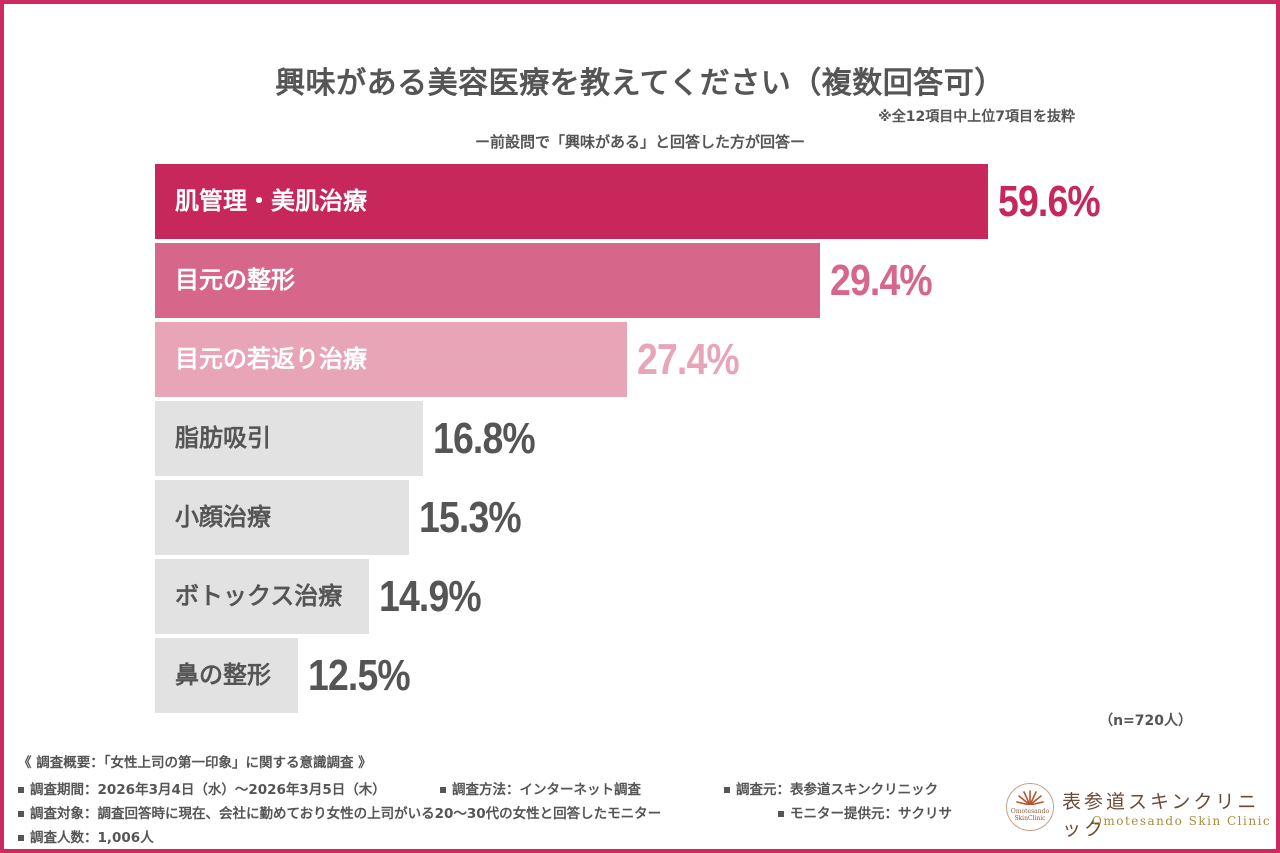 Image resolution: width=1280 pixels, height=853 pixels. I want to click on survey-count: 調査人数：1,006人, so click(86, 836).